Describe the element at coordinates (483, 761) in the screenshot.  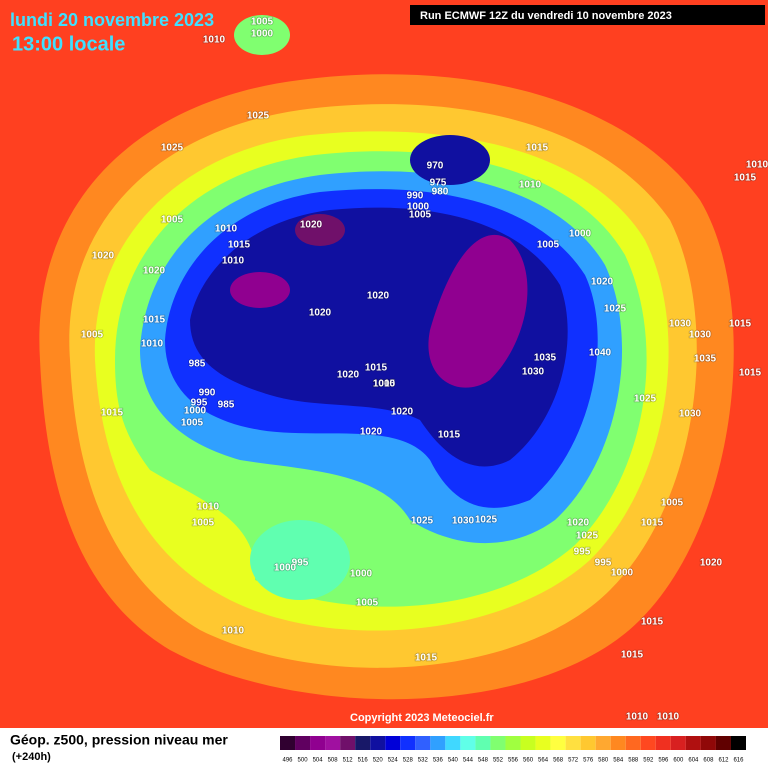
I see `colorbar-label: 548` at that location.